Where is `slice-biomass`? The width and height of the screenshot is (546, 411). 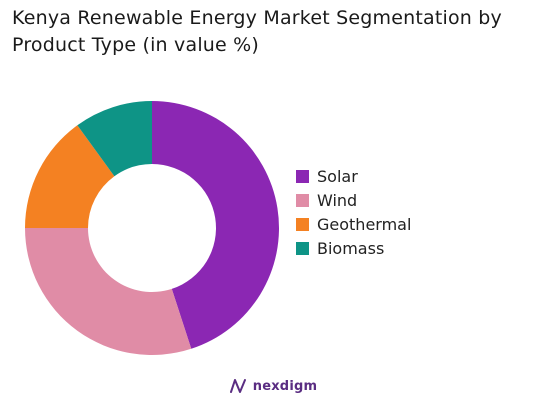 slice-biomass is located at coordinates (114, 139).